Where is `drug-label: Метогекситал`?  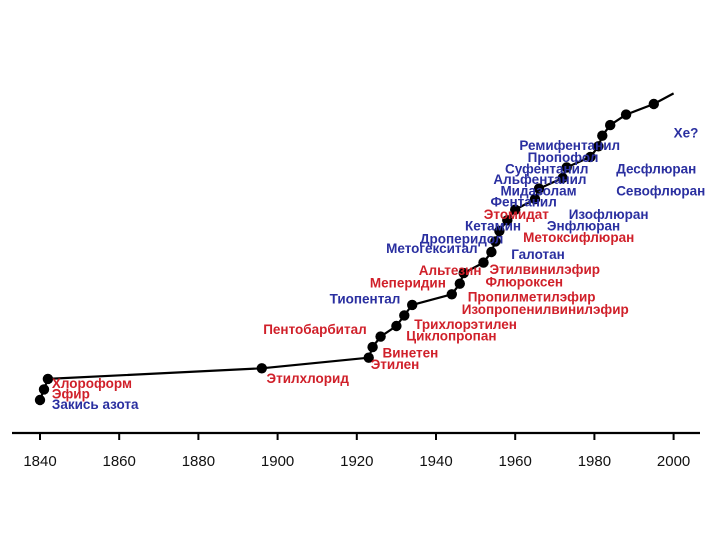 drug-label: Метогекситал is located at coordinates (431, 248).